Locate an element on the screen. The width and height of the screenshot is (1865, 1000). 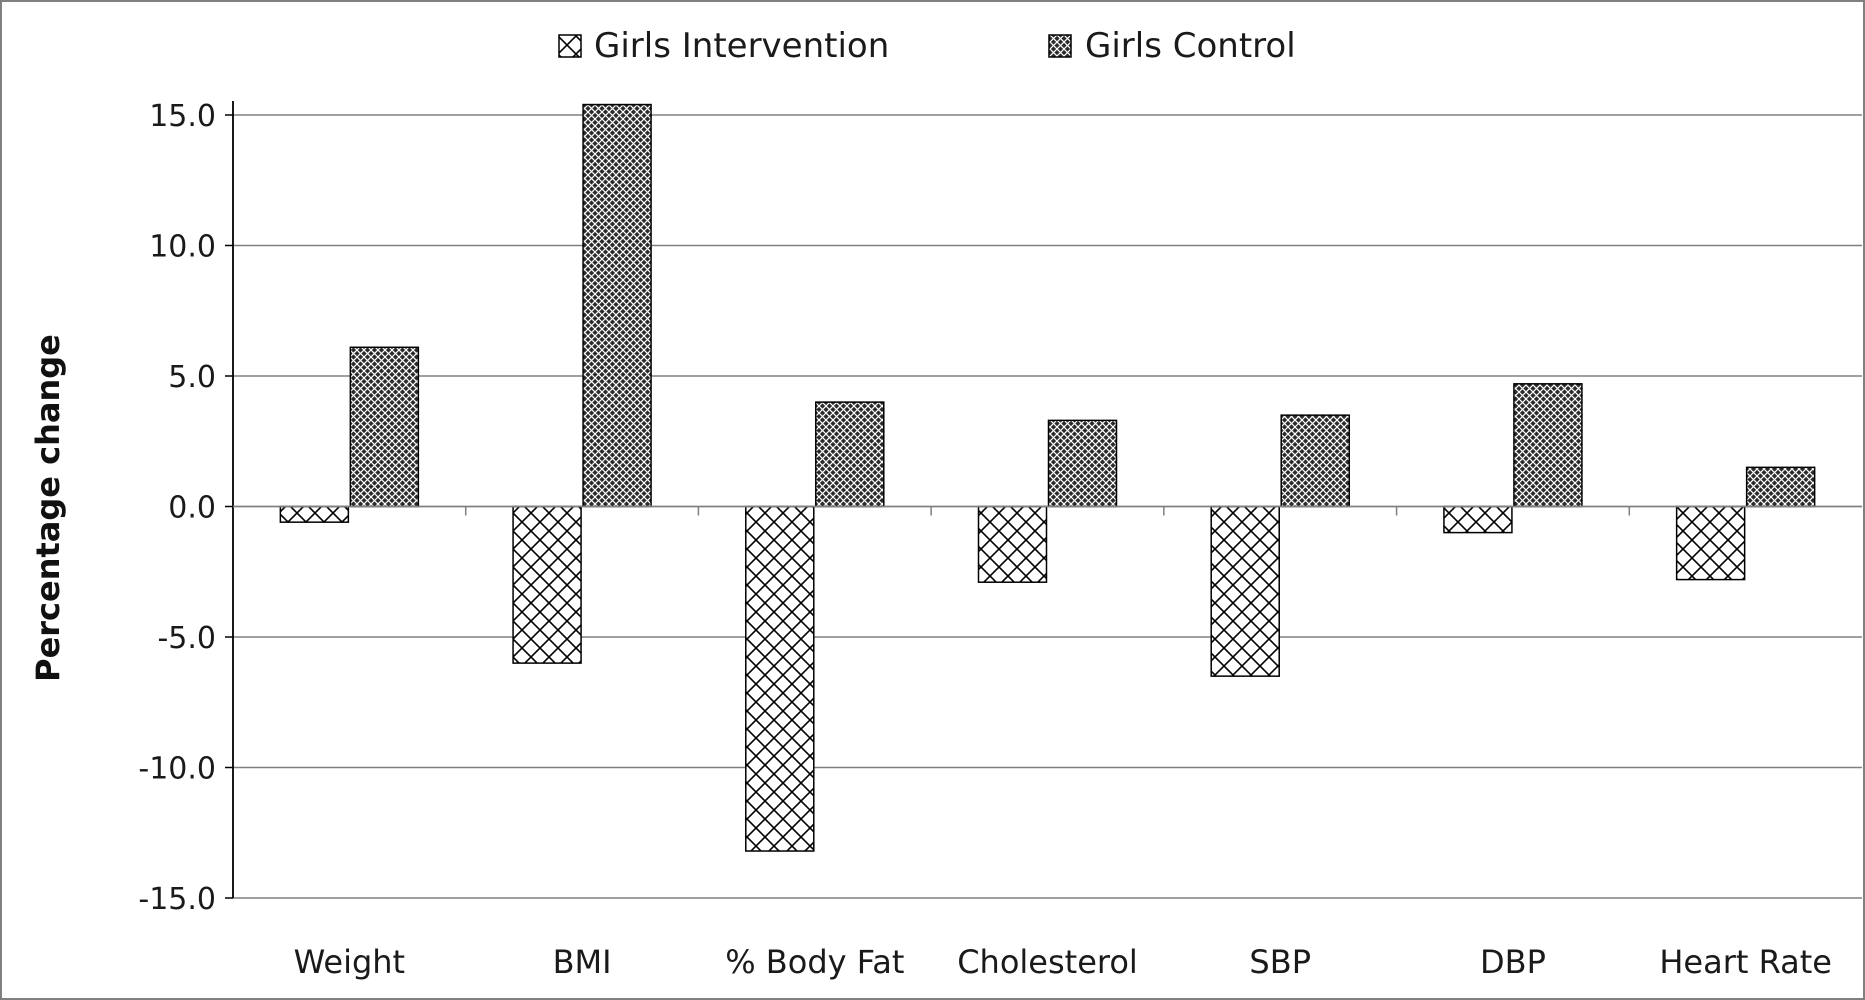
y-tick-label: 0.0 is located at coordinates (192, 508).